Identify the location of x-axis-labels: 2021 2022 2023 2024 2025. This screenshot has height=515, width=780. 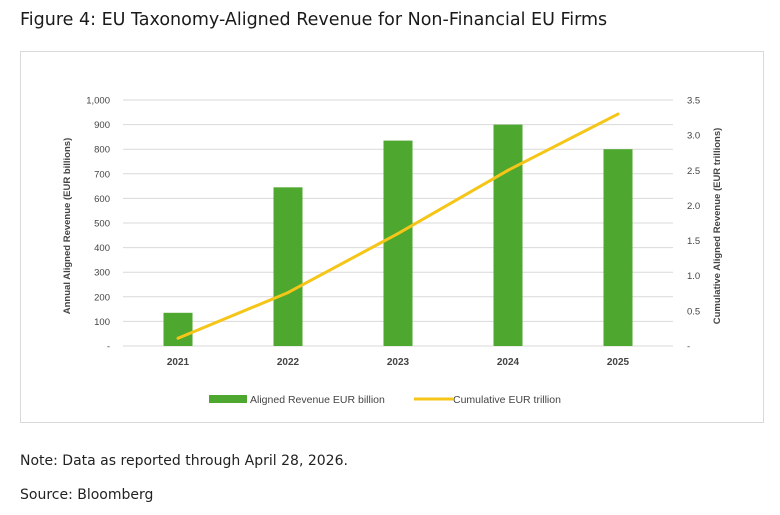
(398, 362).